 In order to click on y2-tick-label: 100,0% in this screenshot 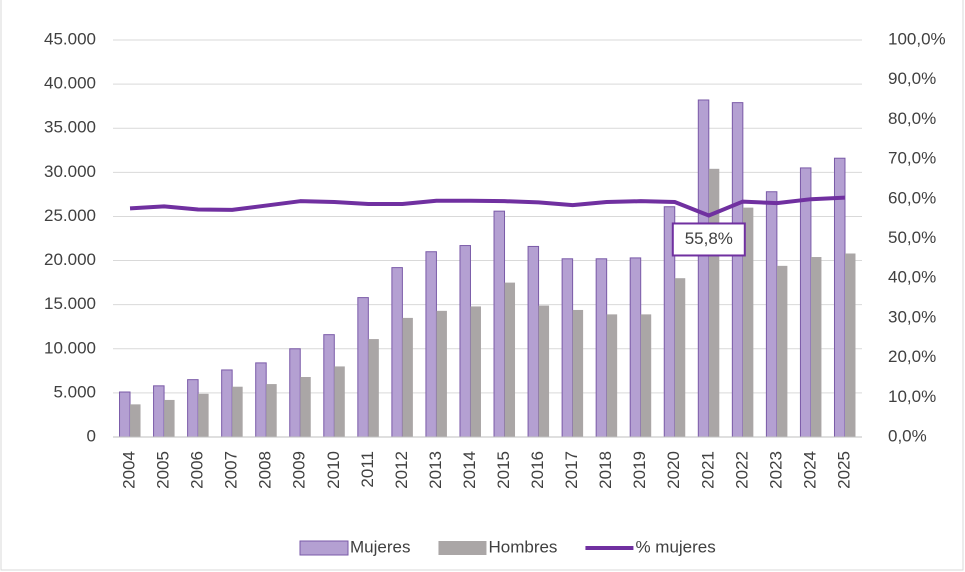, I will do `click(917, 38)`.